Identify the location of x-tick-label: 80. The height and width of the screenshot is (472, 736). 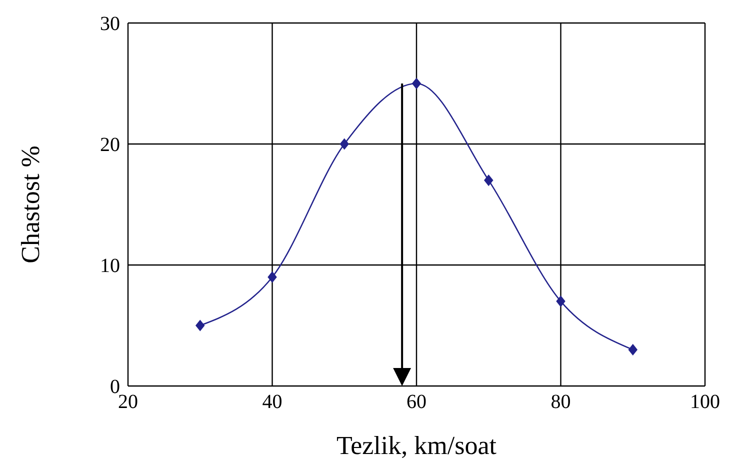
(560, 402).